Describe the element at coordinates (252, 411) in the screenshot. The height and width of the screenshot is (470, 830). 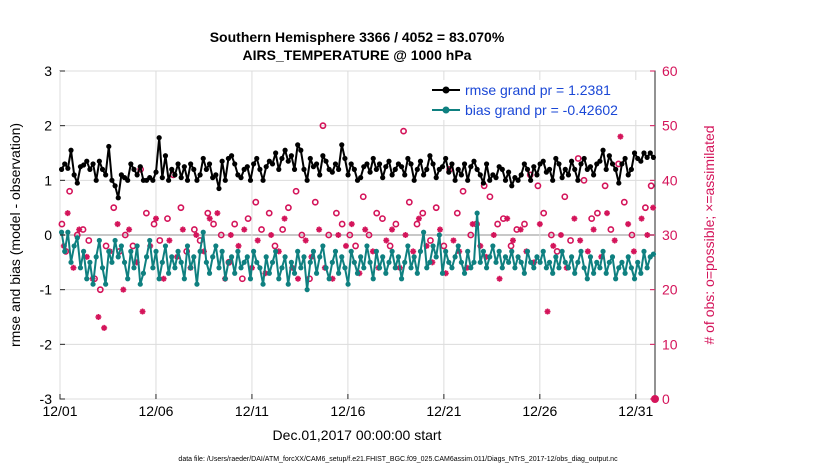
I see `x-tick-label: 12/11` at that location.